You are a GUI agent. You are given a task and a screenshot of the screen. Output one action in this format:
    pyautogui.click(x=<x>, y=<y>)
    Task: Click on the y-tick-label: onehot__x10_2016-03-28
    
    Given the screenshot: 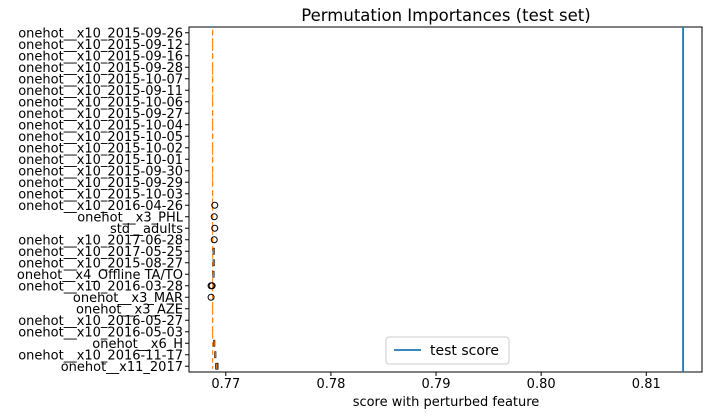 What is the action you would take?
    pyautogui.click(x=100, y=286)
    